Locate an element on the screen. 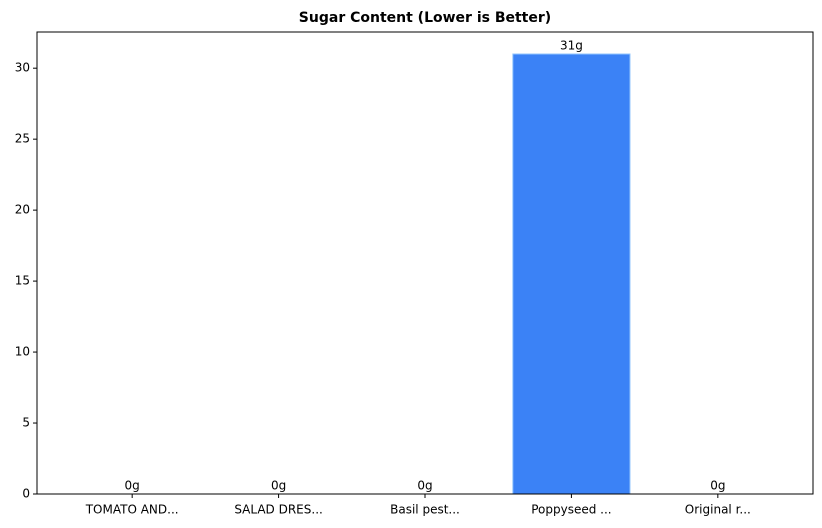 This screenshot has width=822, height=528. y-tick-label: 30 is located at coordinates (22, 68).